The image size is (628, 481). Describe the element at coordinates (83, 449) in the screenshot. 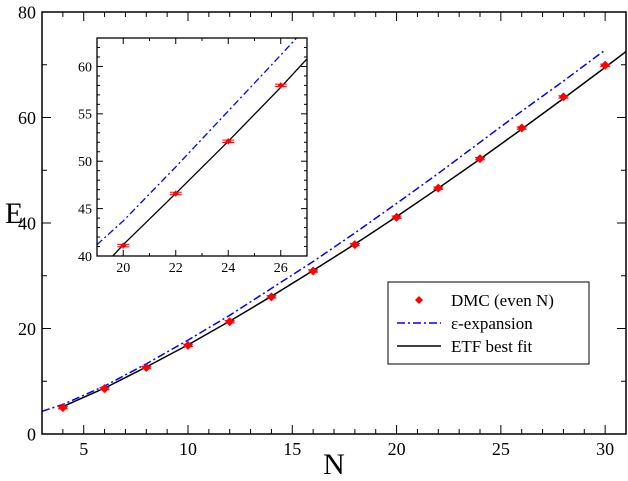

I see `main-x-tick-label: 5` at that location.